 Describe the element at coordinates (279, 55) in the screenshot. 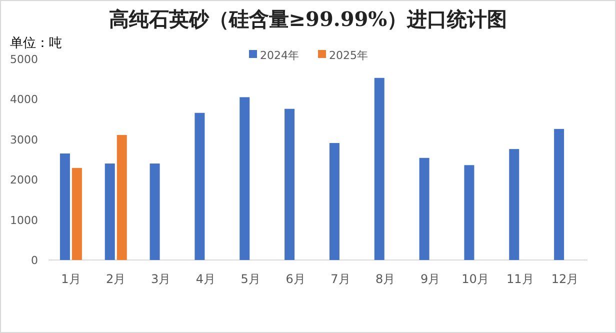

I see `legend-label: 2024年` at that location.